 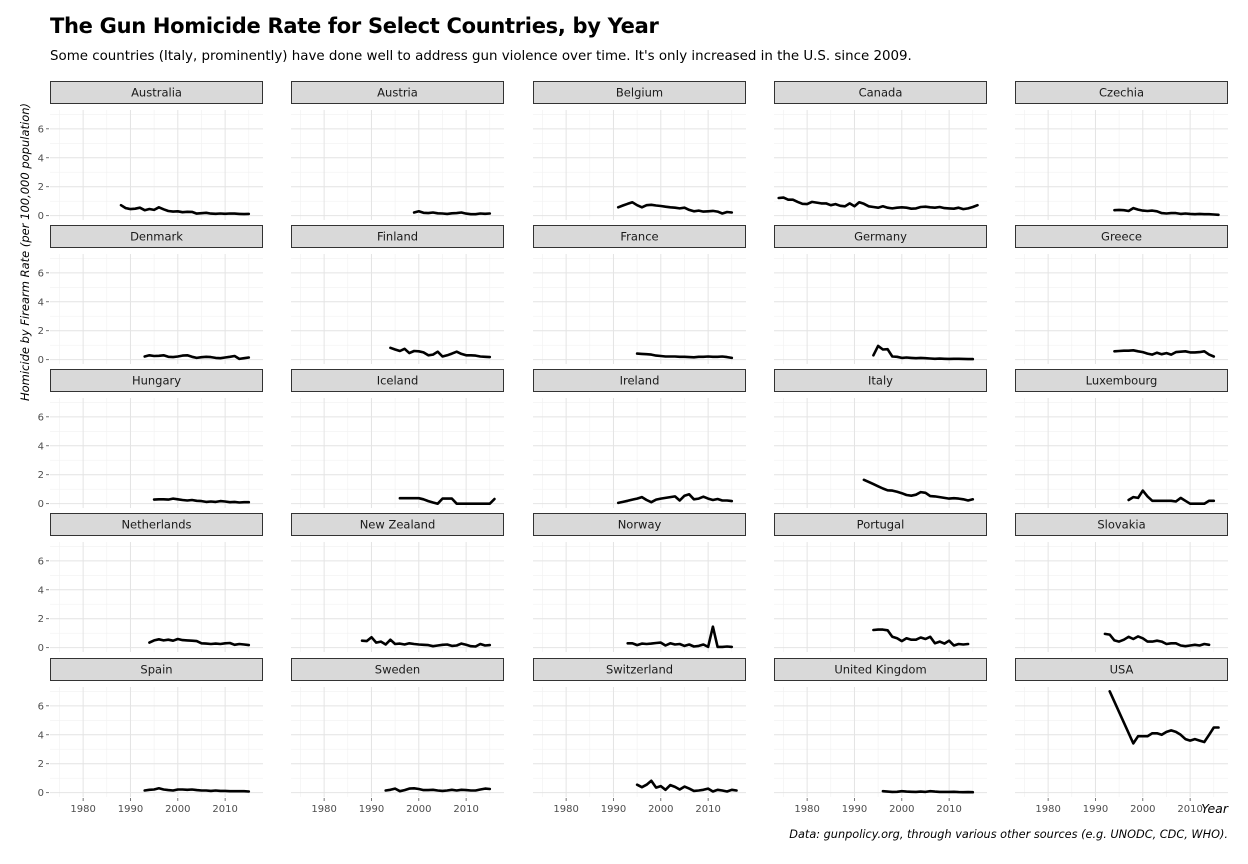 I want to click on facet-label: Spain, so click(x=156, y=670).